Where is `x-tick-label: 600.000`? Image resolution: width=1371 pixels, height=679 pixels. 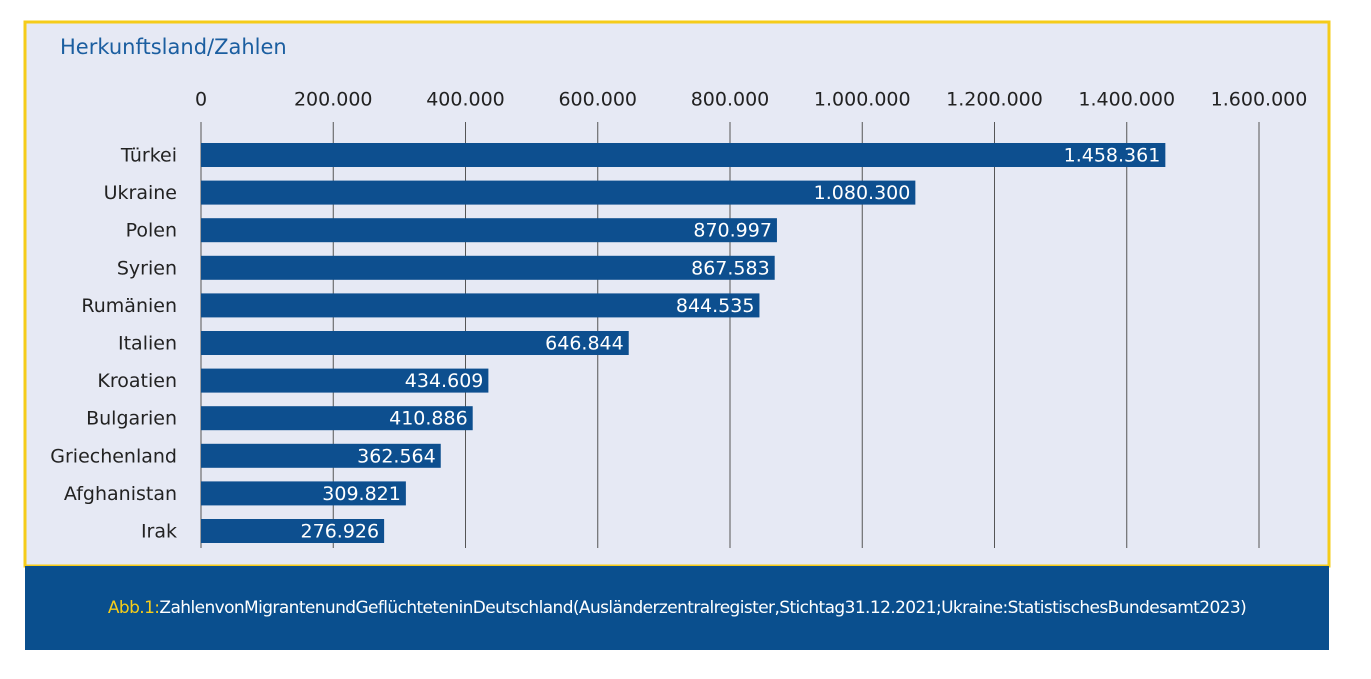 x-tick-label: 600.000 is located at coordinates (597, 100).